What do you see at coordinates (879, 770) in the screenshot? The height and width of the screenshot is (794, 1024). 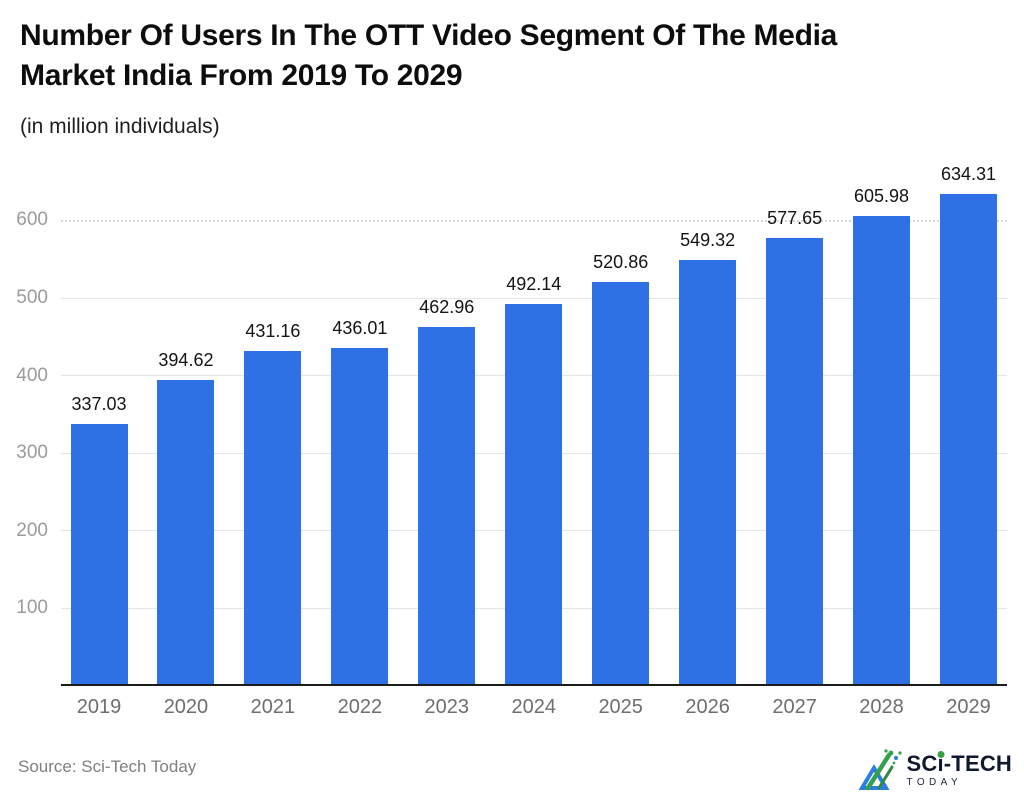 I see `scitech-logo-icon` at bounding box center [879, 770].